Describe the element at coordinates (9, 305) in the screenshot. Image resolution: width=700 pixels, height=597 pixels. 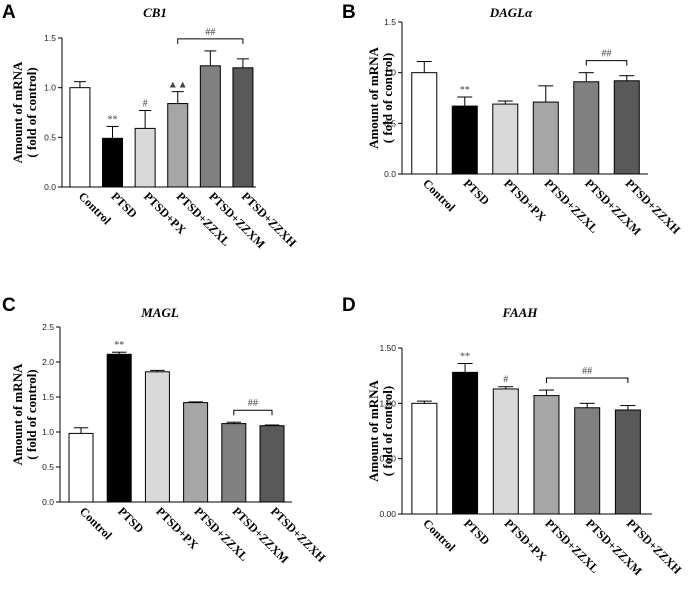
I see `panel-letter-c: C` at that location.